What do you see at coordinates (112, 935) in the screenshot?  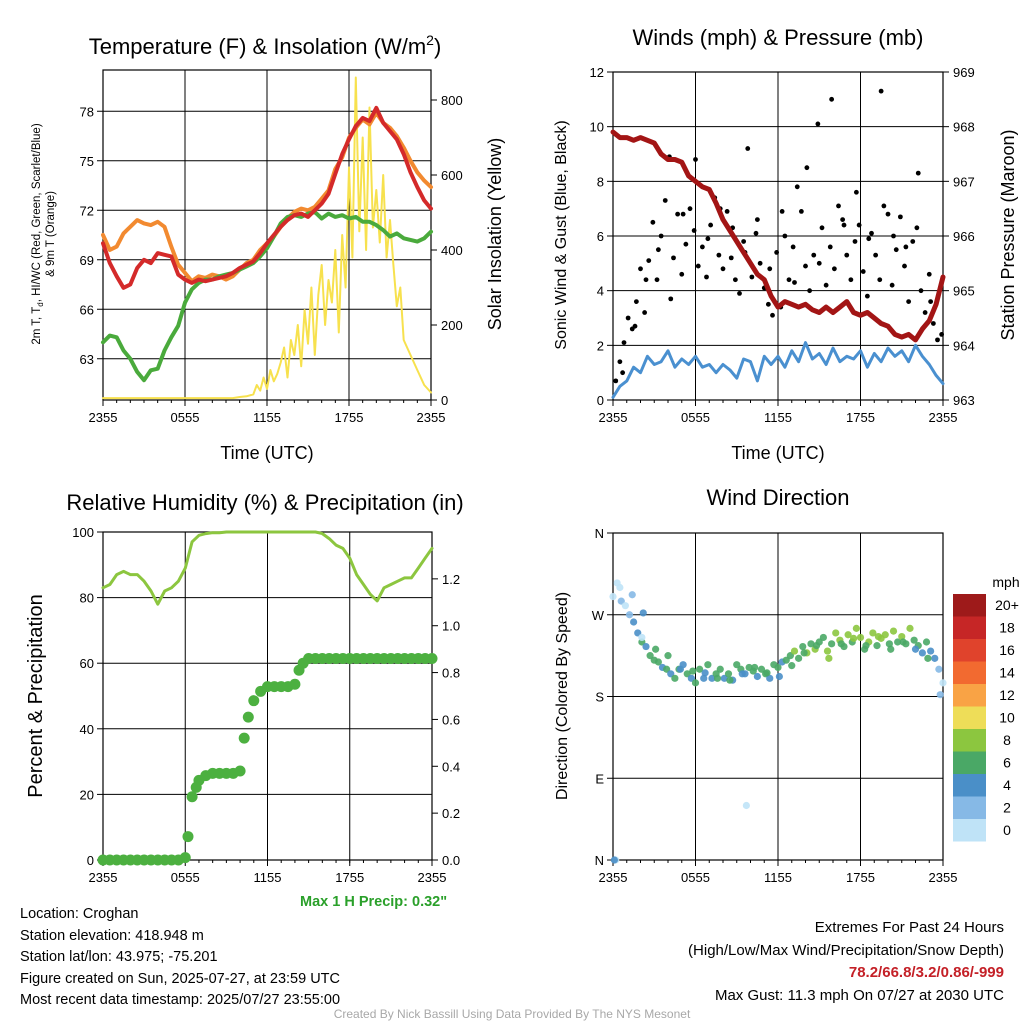 I see `station-elevation: Station elevation: 418.948 m` at bounding box center [112, 935].